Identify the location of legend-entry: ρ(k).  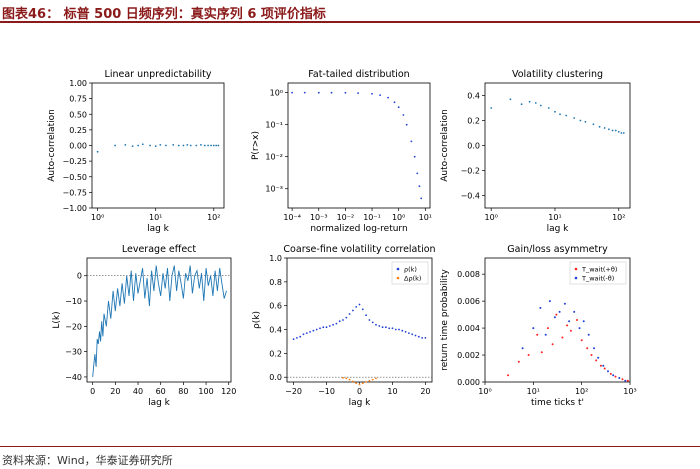
(410, 270).